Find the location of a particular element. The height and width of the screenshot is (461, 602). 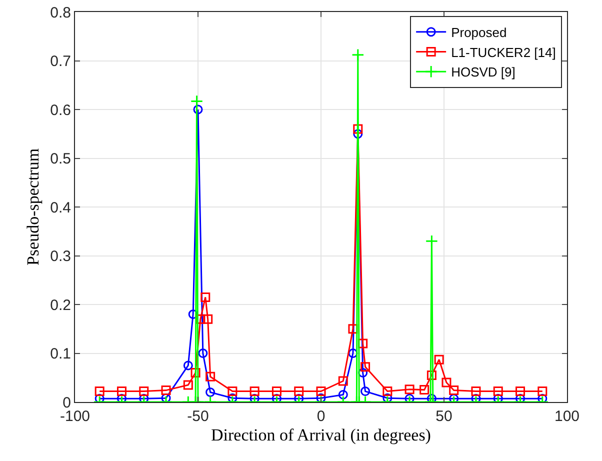

y-tick-label: 0.2 is located at coordinates (60, 305).